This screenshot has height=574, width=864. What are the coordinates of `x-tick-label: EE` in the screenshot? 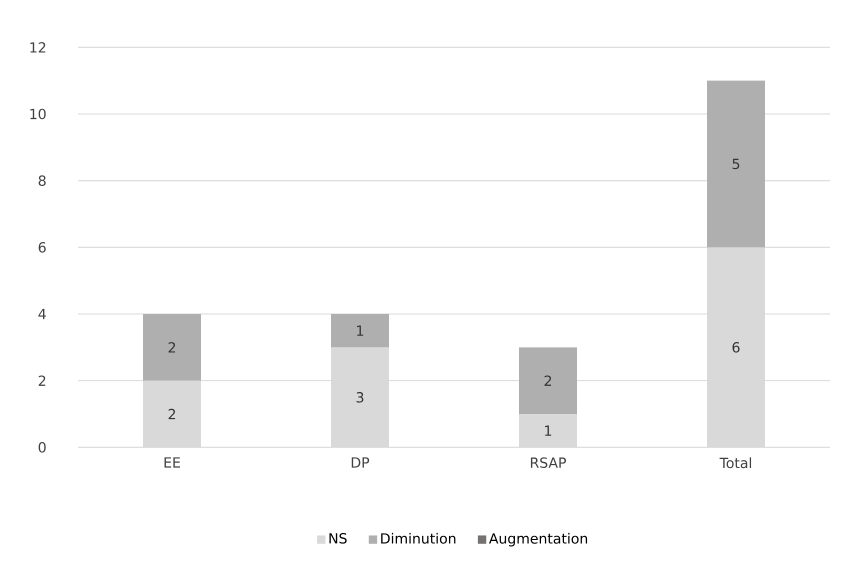 It's located at (172, 462).